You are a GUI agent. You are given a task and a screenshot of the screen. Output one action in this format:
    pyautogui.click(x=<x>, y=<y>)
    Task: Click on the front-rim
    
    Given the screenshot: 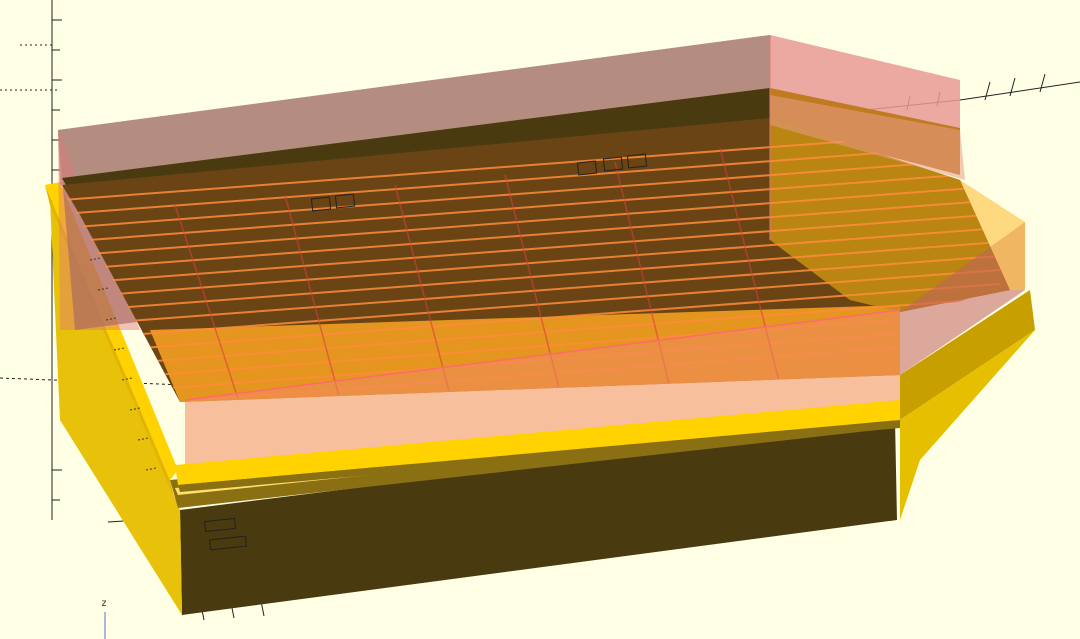 What is the action you would take?
    pyautogui.click(x=537, y=446)
    